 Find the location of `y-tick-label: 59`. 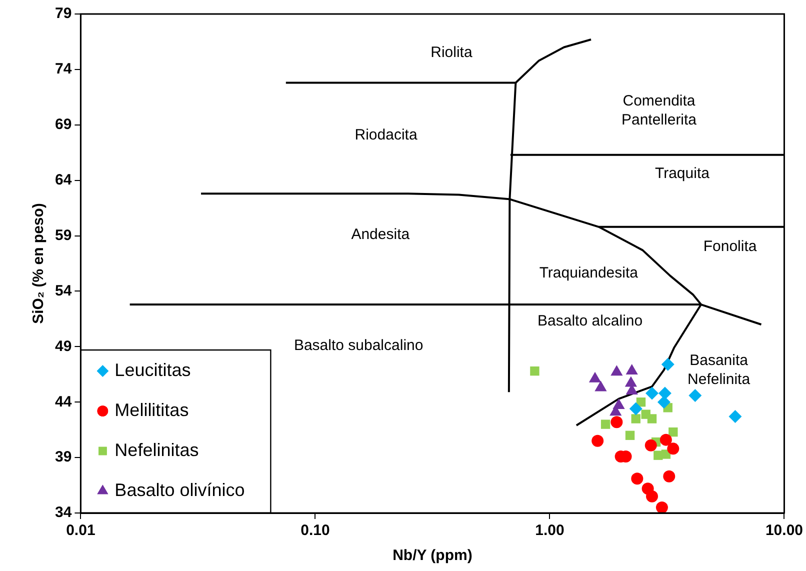

y-tick-label: 59 is located at coordinates (63, 235).